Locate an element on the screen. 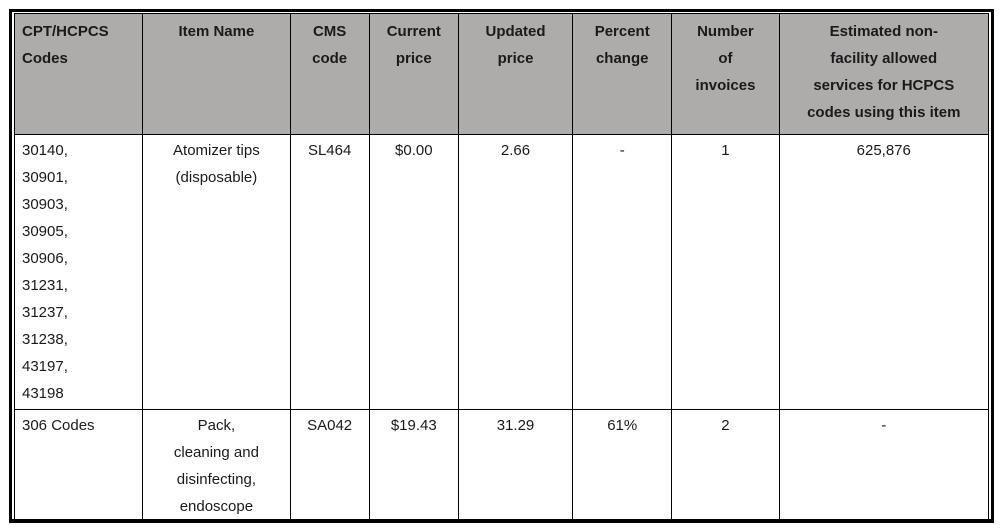 The image size is (1000, 529). cell-current-price: $0.00 is located at coordinates (413, 272).